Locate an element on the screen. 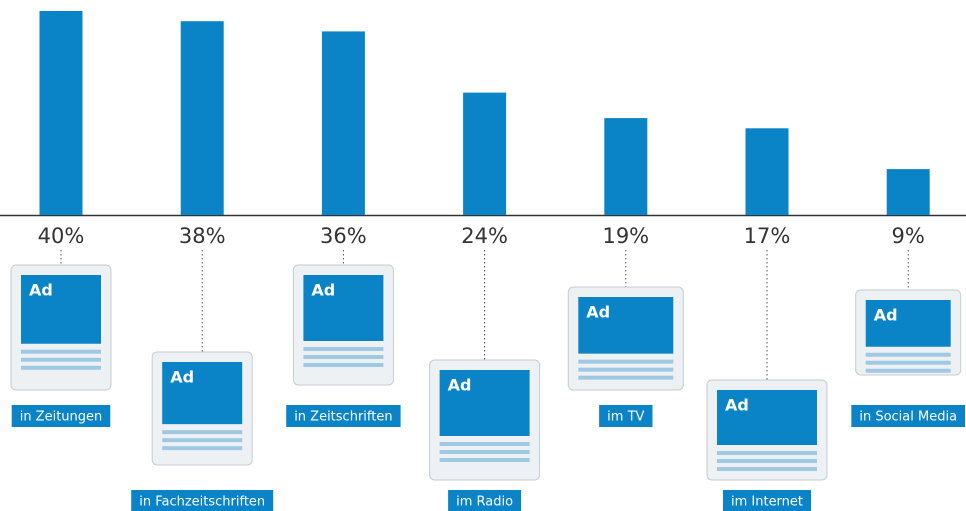 This screenshot has height=511, width=966. category-label: in Zeitungen is located at coordinates (61, 417).